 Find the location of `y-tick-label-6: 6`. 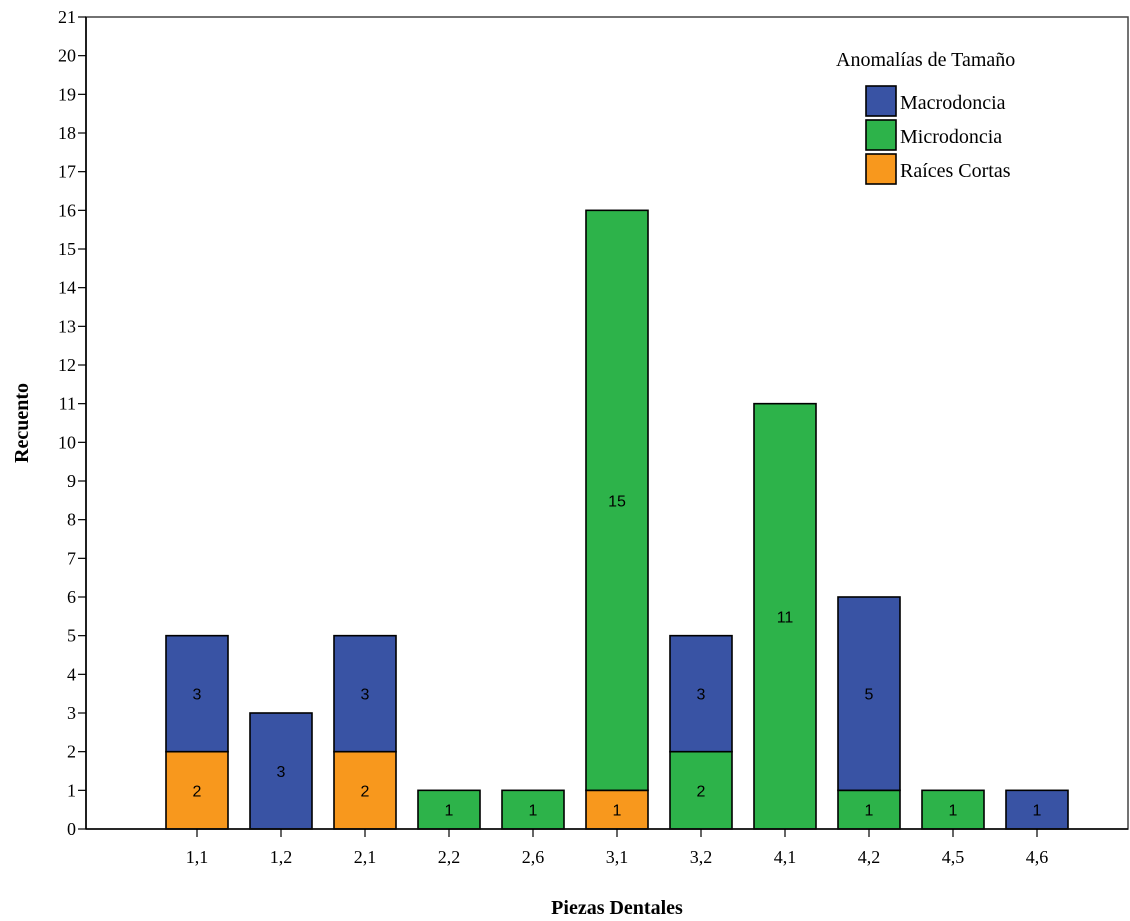

y-tick-label-6: 6 is located at coordinates (71, 597).